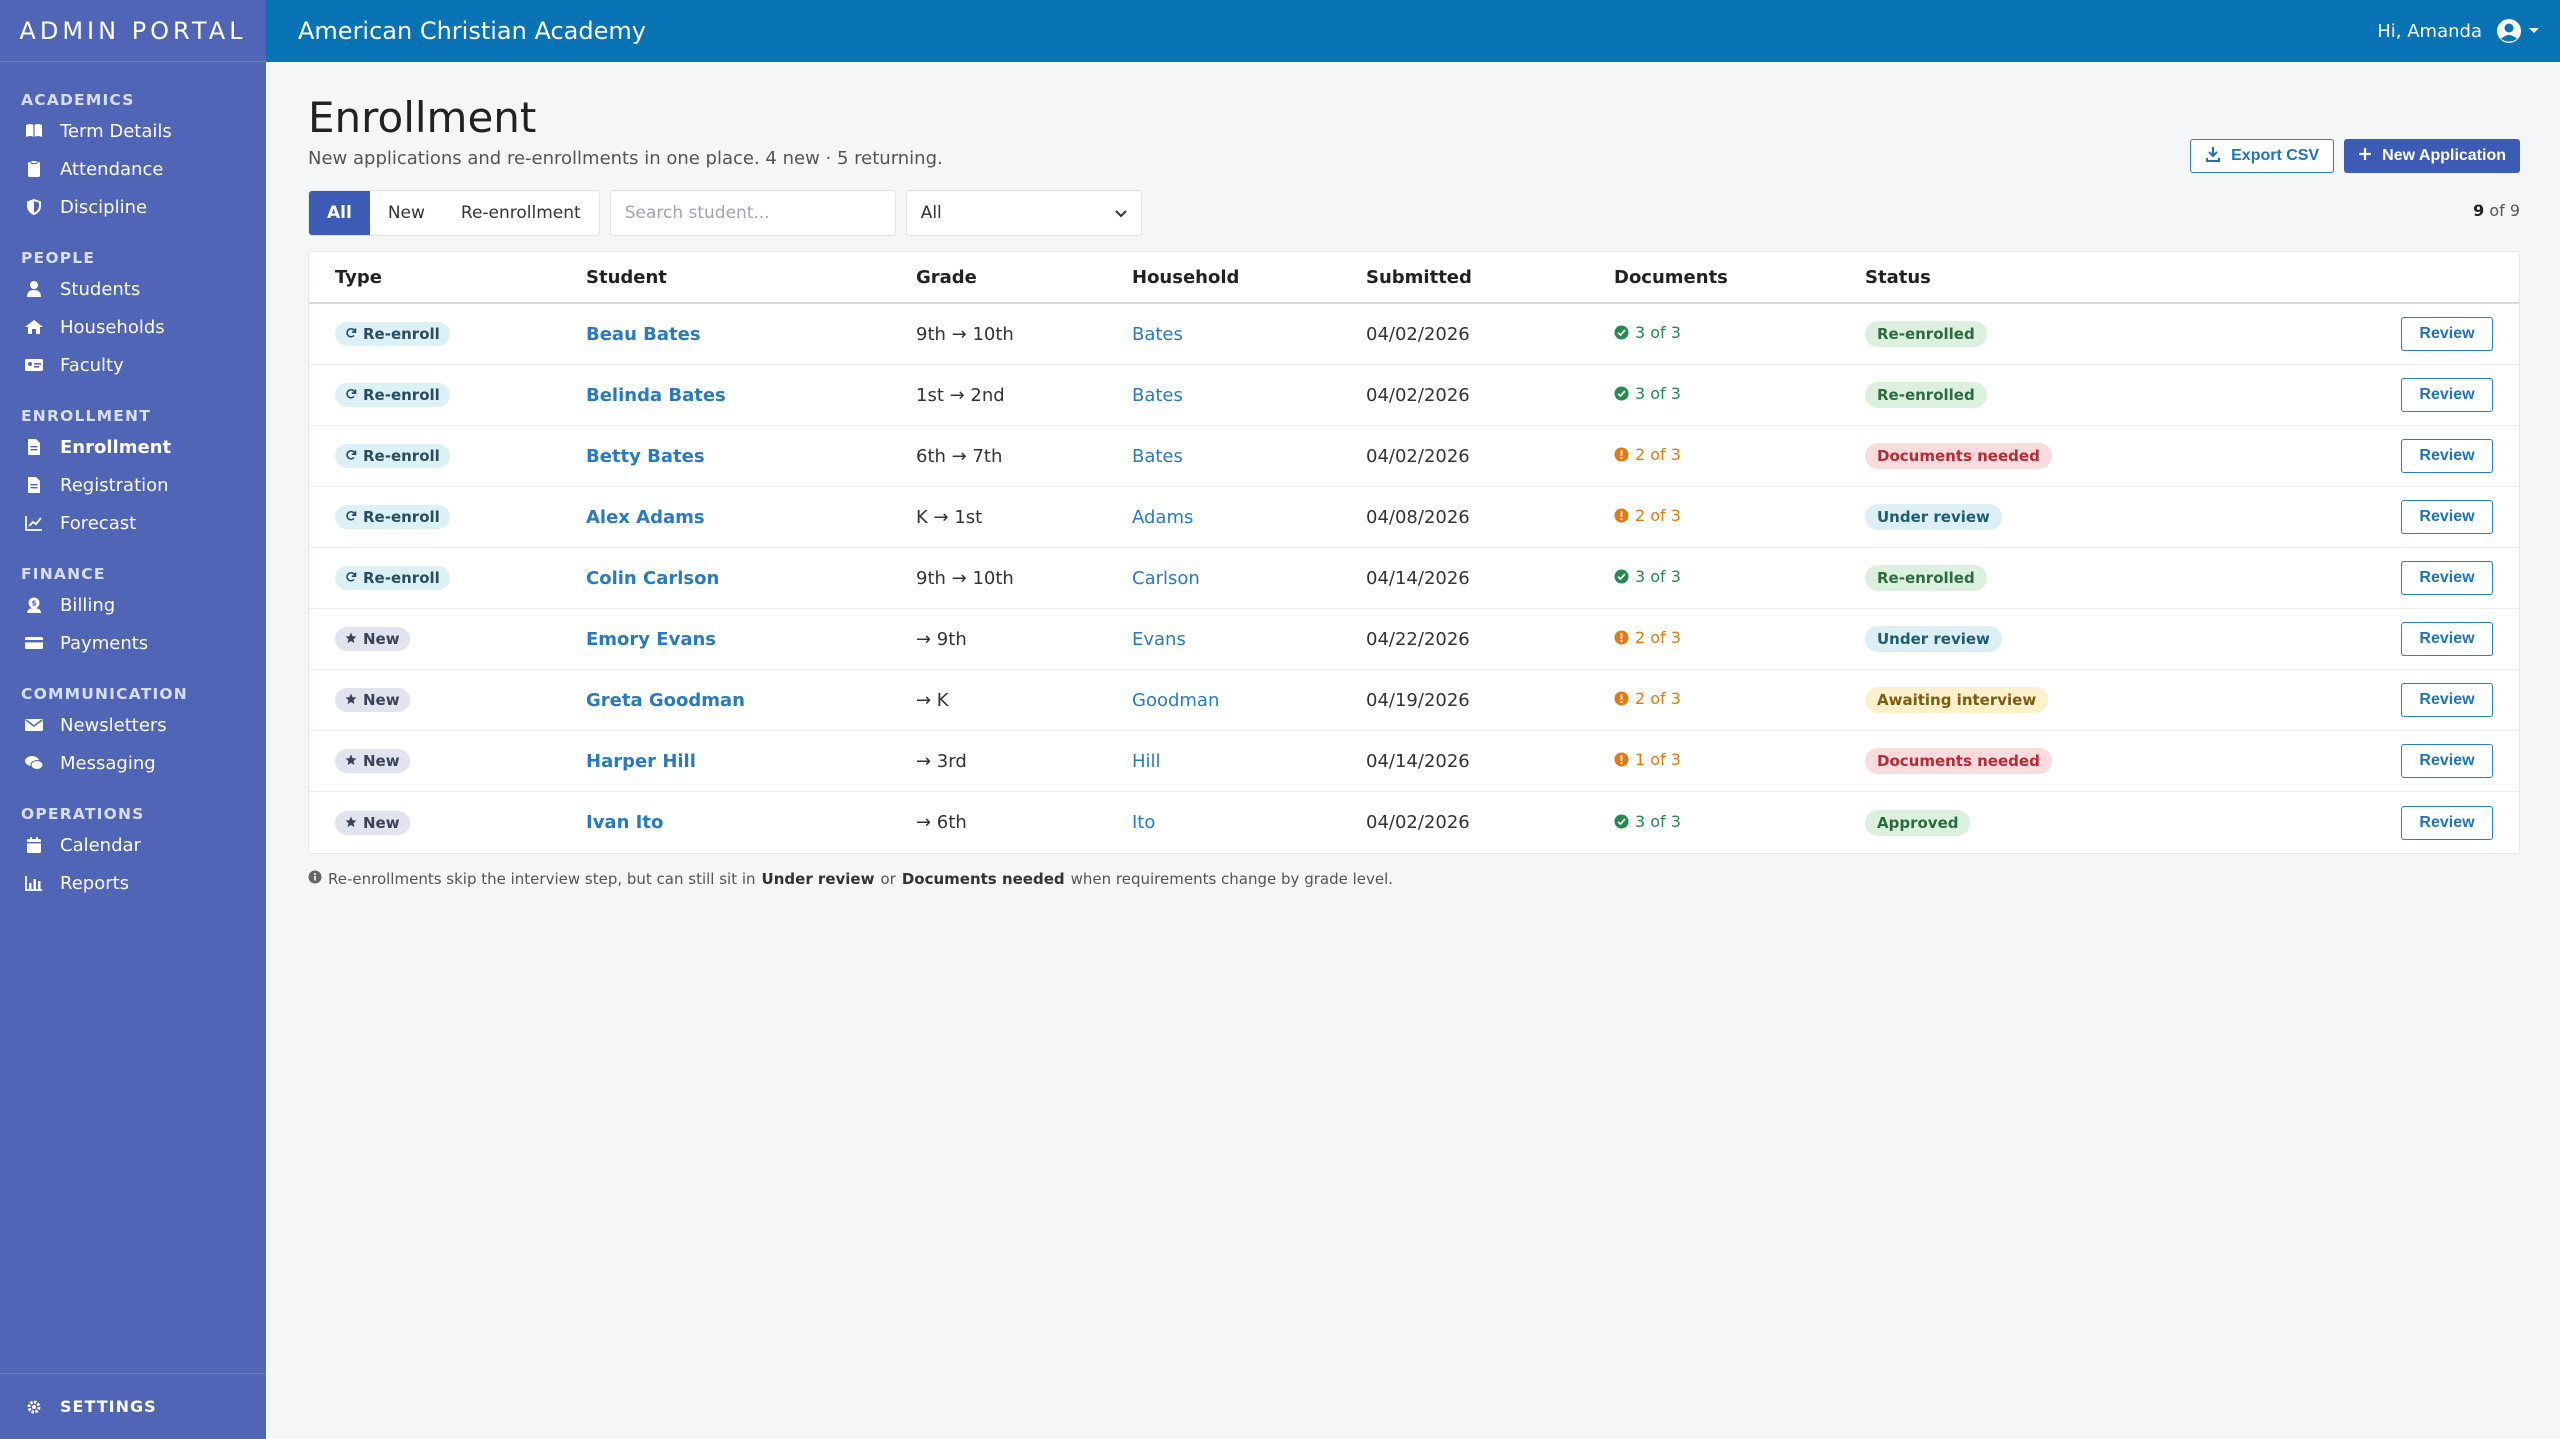  Describe the element at coordinates (2132, 700) in the screenshot. I see `cell-status: Awaiting interview` at that location.